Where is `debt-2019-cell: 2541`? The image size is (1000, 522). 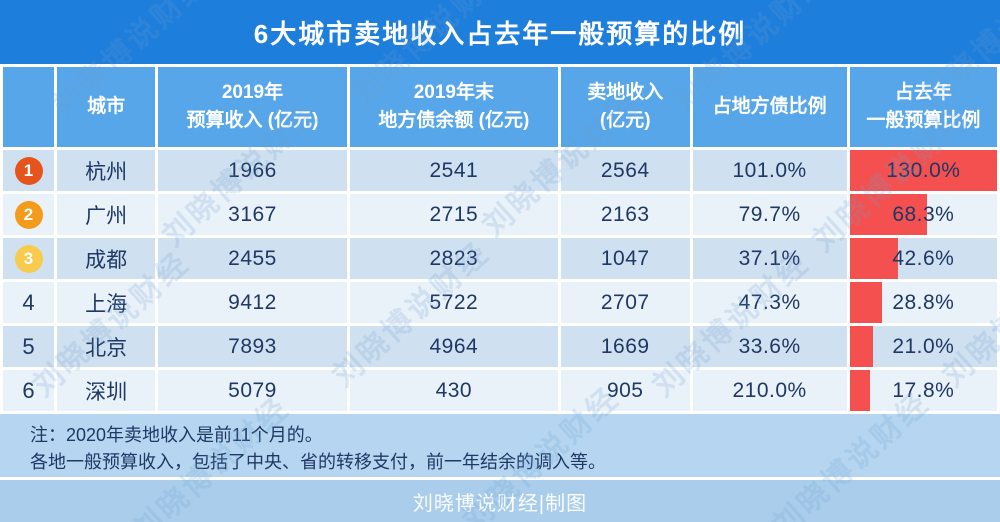 debt-2019-cell: 2541 is located at coordinates (453, 170).